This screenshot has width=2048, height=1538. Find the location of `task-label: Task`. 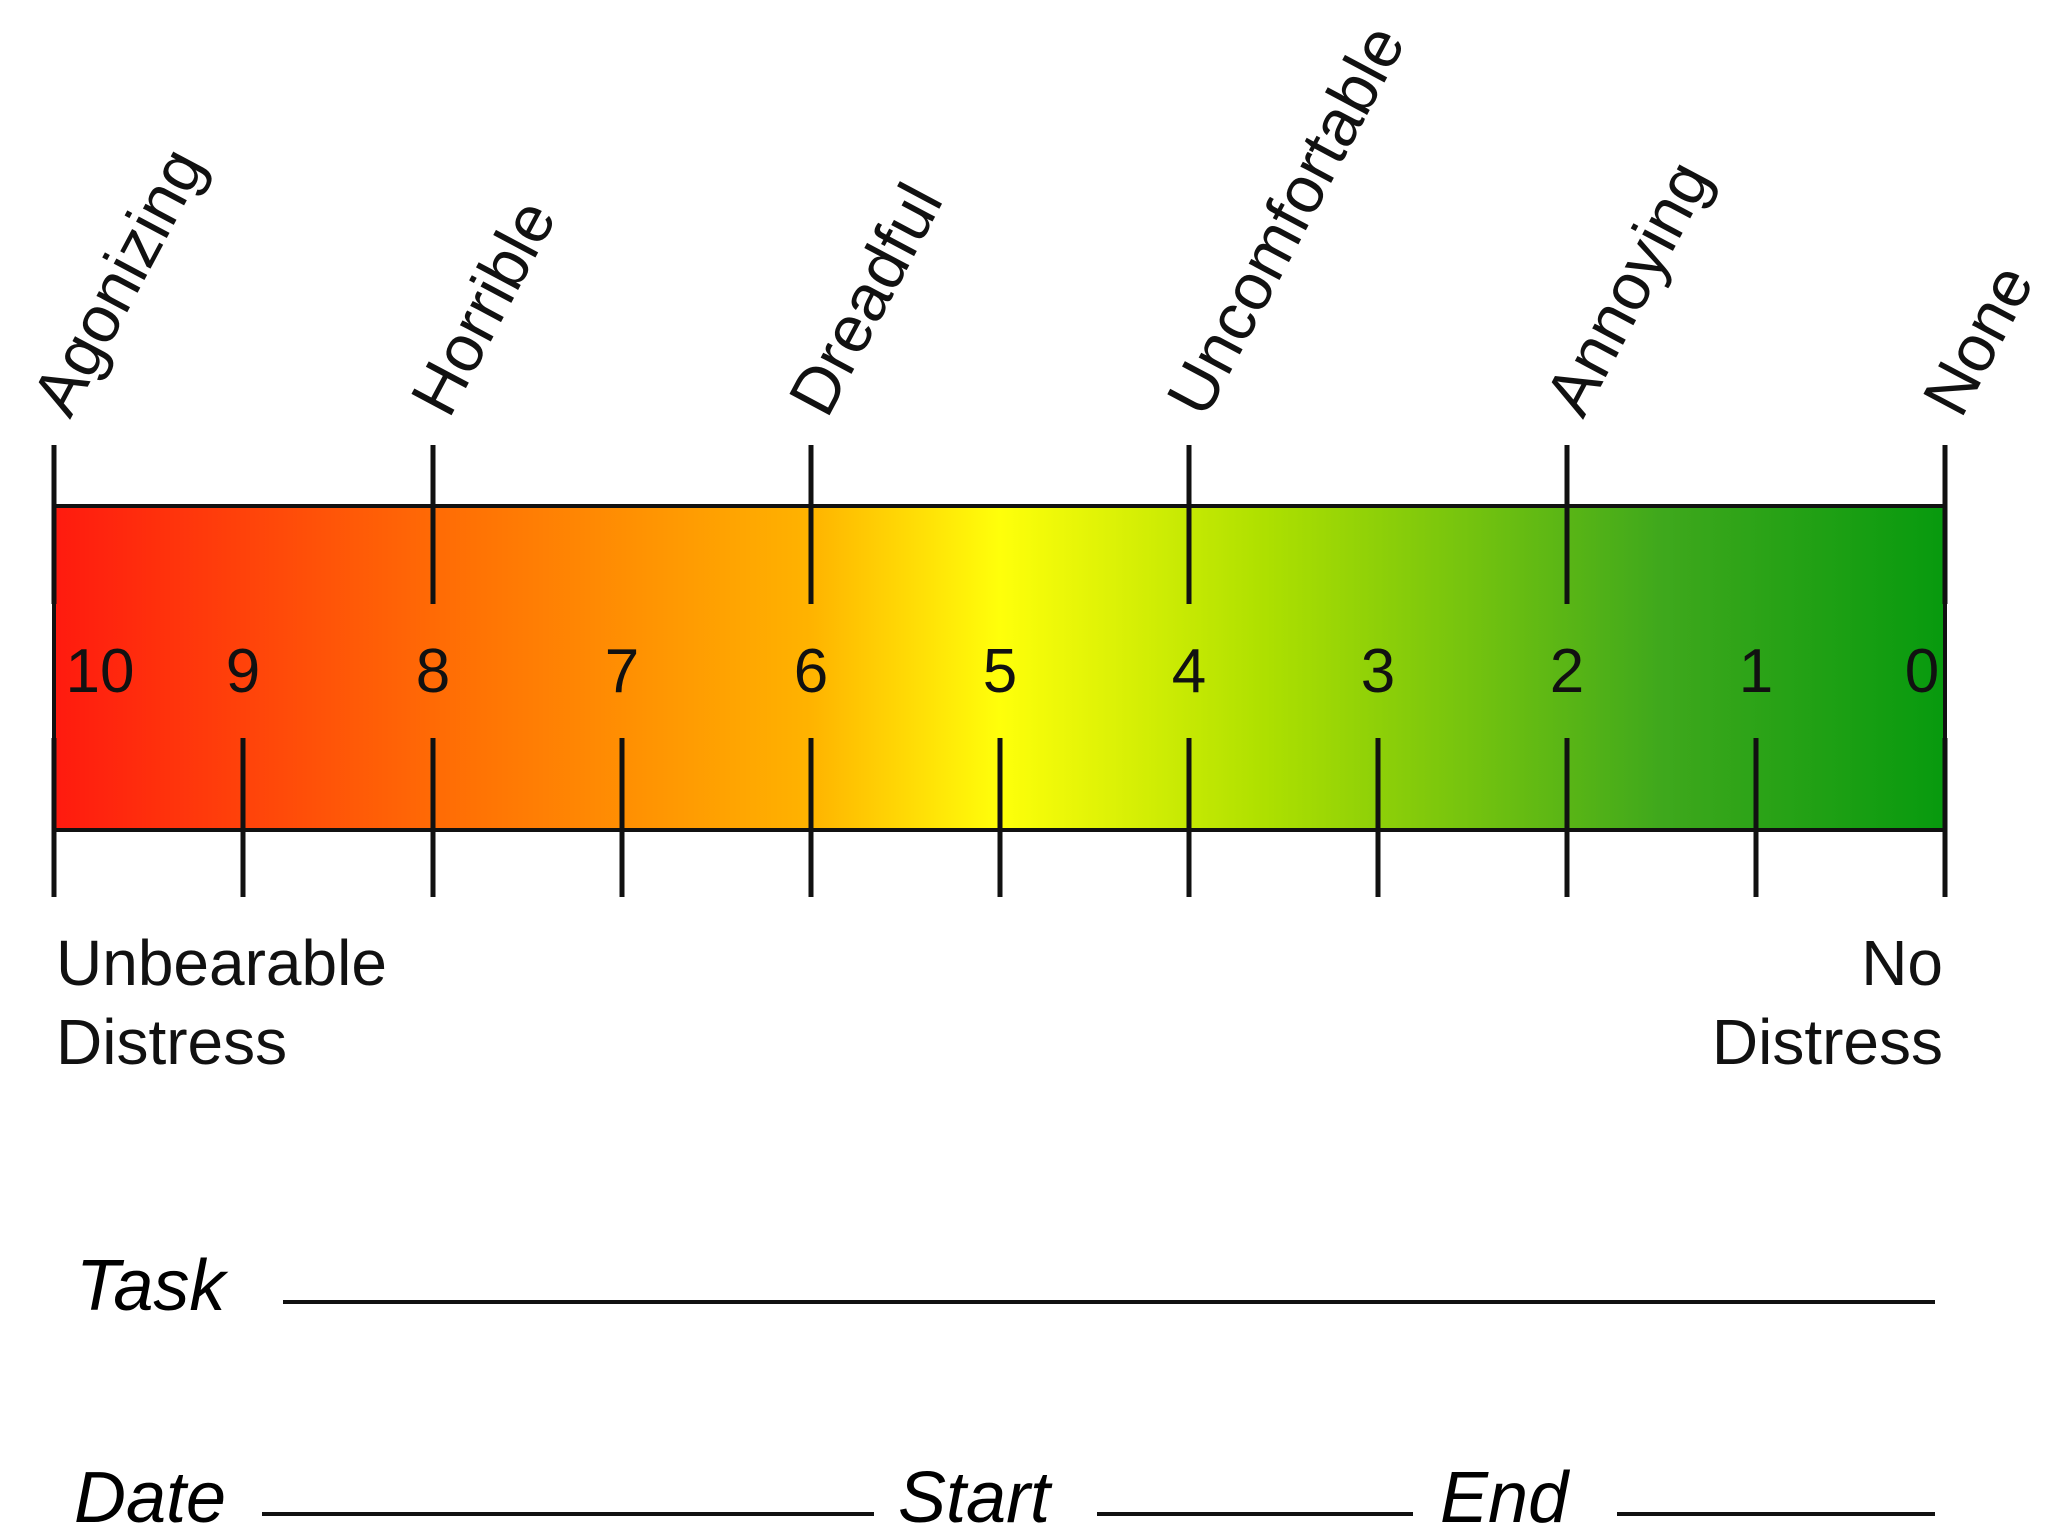

task-label: Task is located at coordinates (151, 1286).